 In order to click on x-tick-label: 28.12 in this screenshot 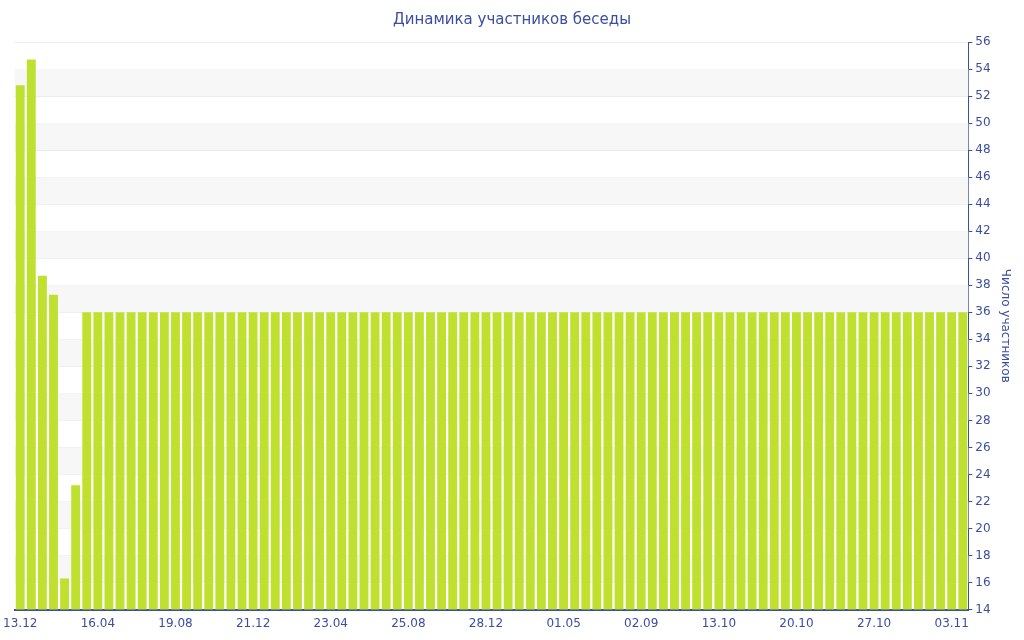, I will do `click(486, 622)`.